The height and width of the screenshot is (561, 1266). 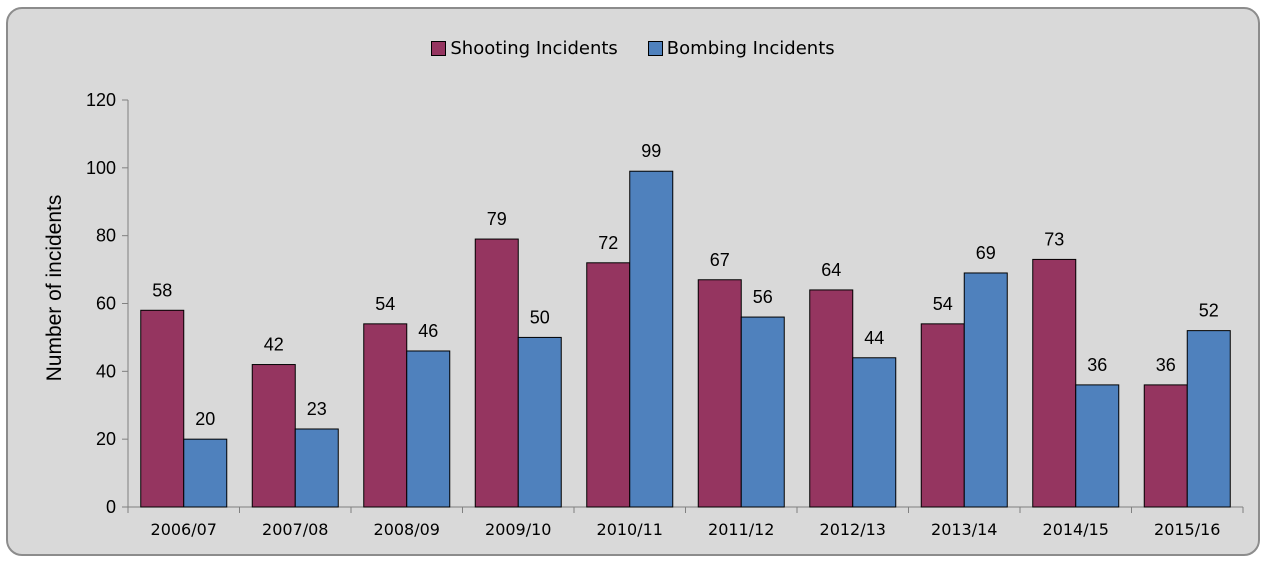 What do you see at coordinates (106, 236) in the screenshot?
I see `y-tick-label: 80` at bounding box center [106, 236].